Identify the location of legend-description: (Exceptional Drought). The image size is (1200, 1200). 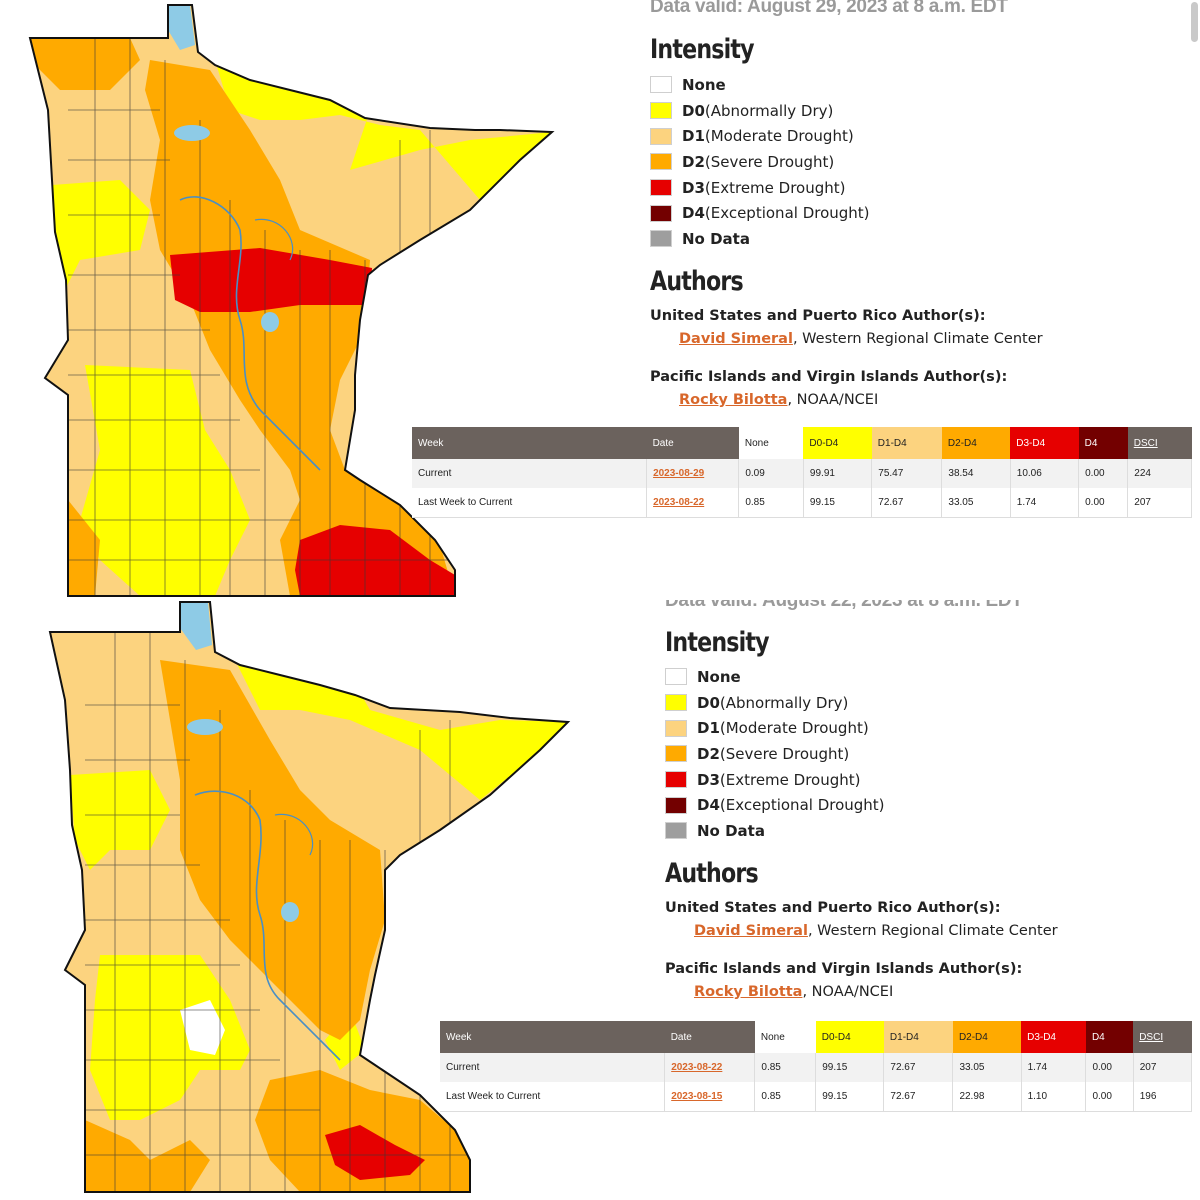
(787, 213).